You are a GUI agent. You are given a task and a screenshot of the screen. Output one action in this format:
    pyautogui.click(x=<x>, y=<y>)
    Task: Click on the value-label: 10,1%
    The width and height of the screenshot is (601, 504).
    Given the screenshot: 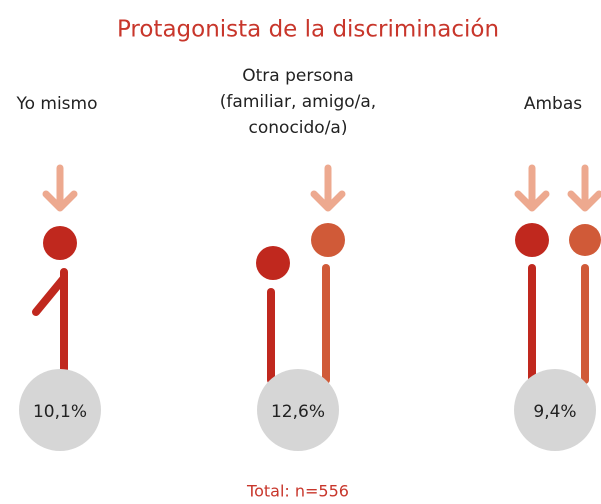 What is the action you would take?
    pyautogui.click(x=60, y=412)
    